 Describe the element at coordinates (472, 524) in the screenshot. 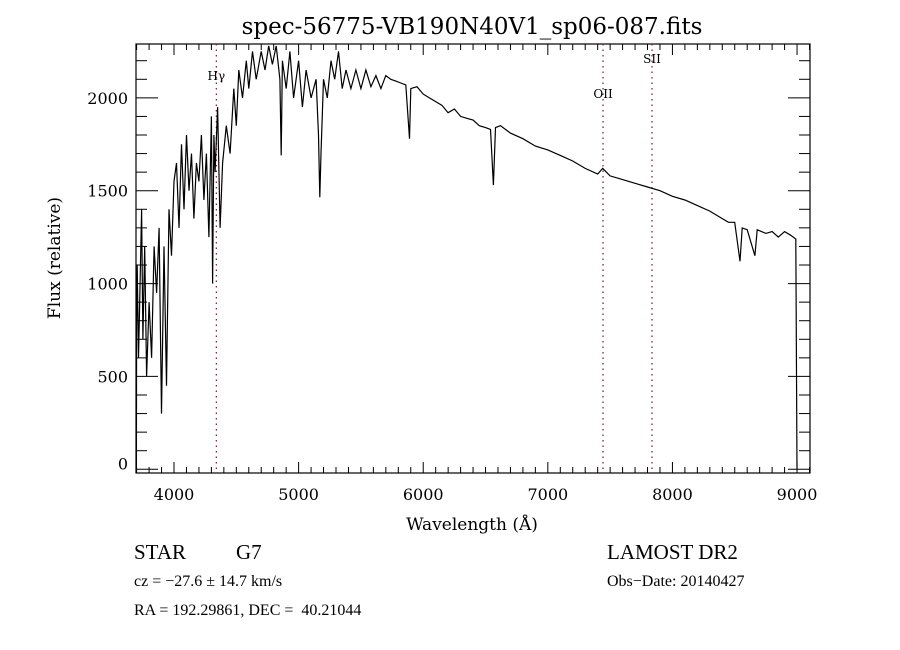

I see `x-axis-label: Wavelength (Å)` at that location.